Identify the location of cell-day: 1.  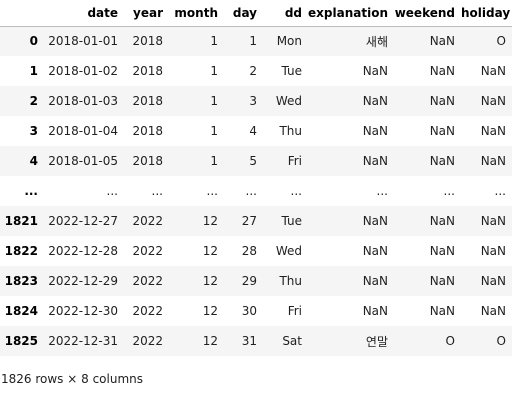
(253, 41).